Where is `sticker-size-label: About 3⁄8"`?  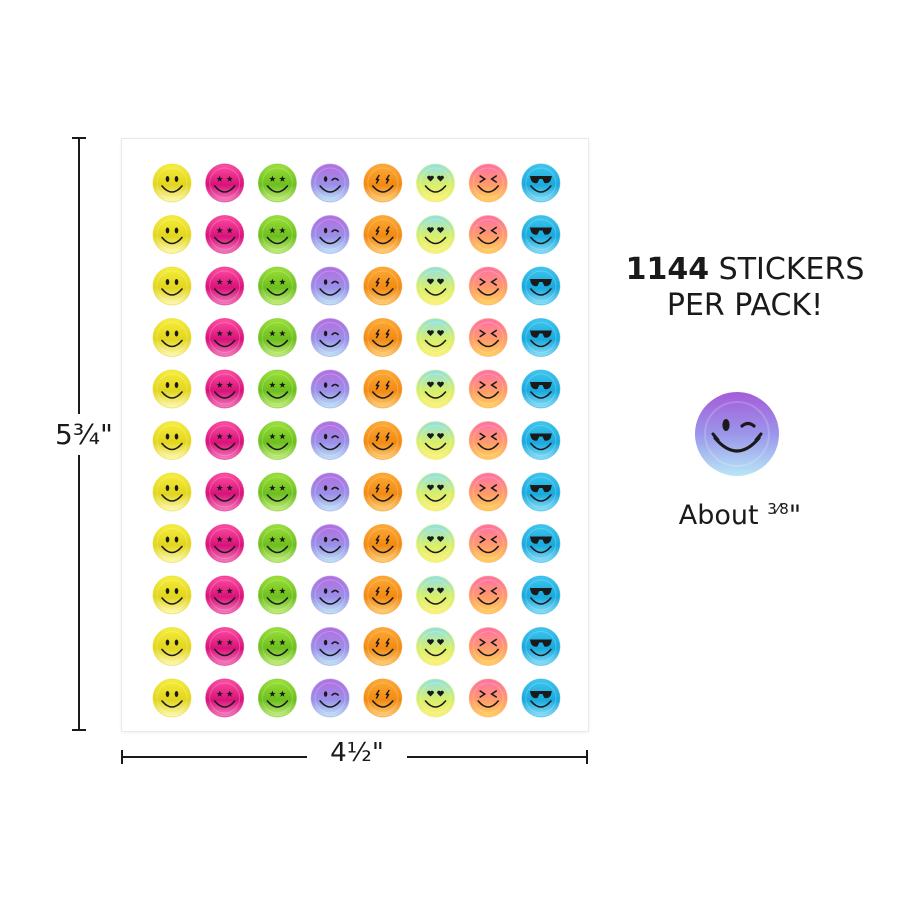 sticker-size-label: About 3⁄8" is located at coordinates (740, 515).